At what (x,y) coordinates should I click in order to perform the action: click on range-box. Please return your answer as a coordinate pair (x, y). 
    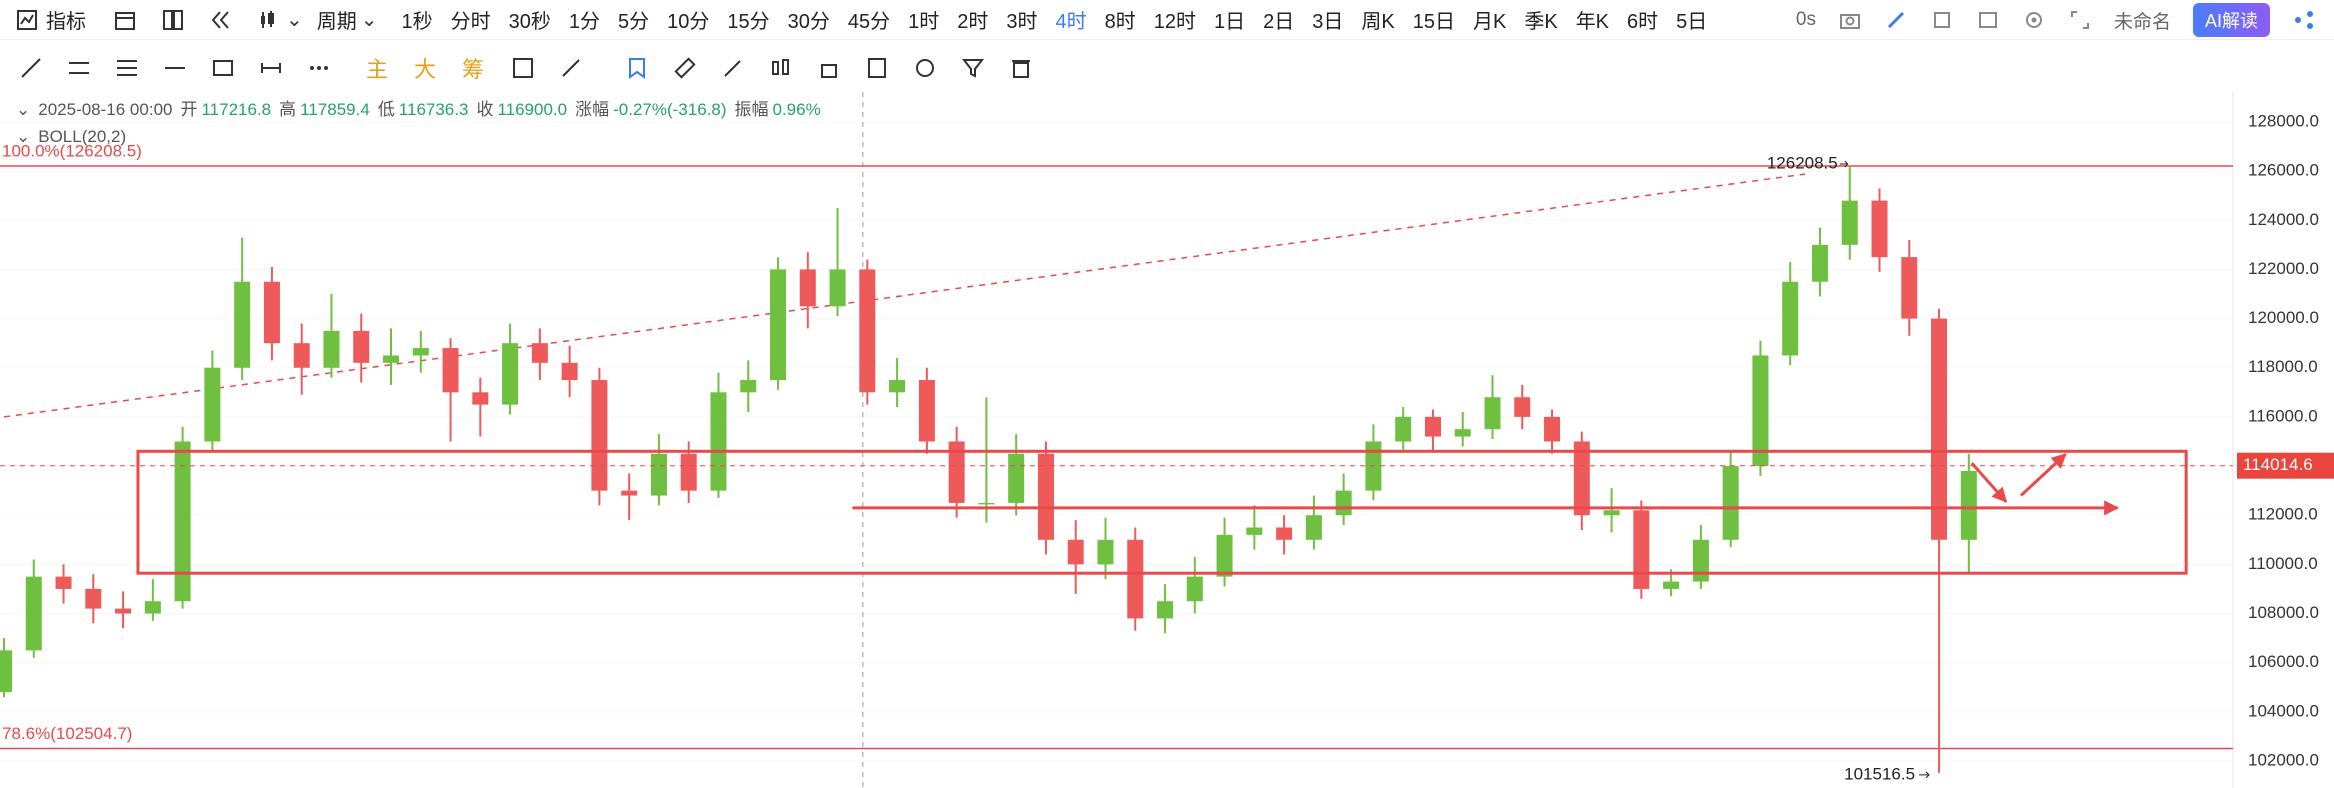
    Looking at the image, I should click on (1162, 512).